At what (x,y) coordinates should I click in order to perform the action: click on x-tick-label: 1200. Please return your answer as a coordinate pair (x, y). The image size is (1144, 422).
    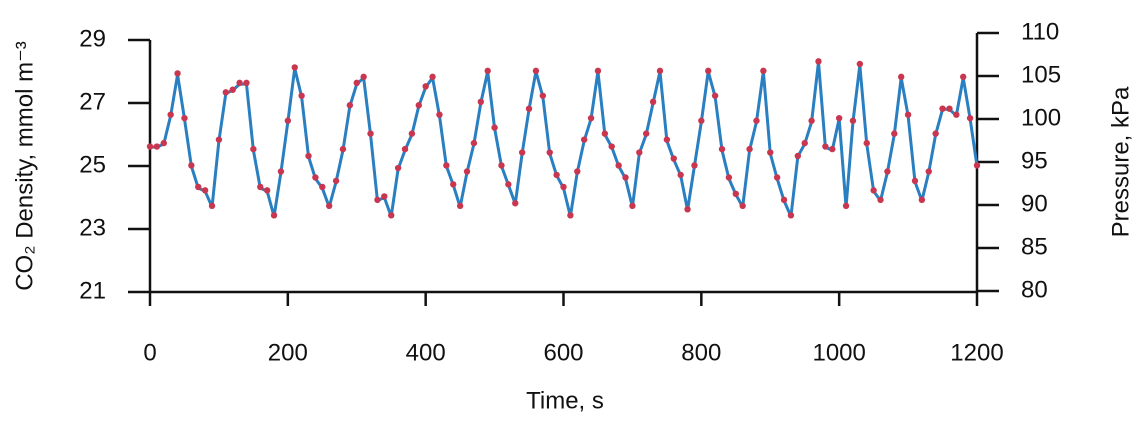
    Looking at the image, I should click on (976, 352).